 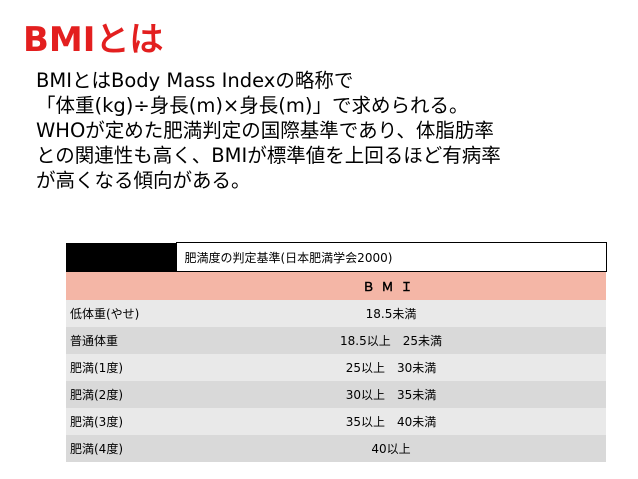 I want to click on bmi-range-cell: 30以上 35未満, so click(x=391, y=394).